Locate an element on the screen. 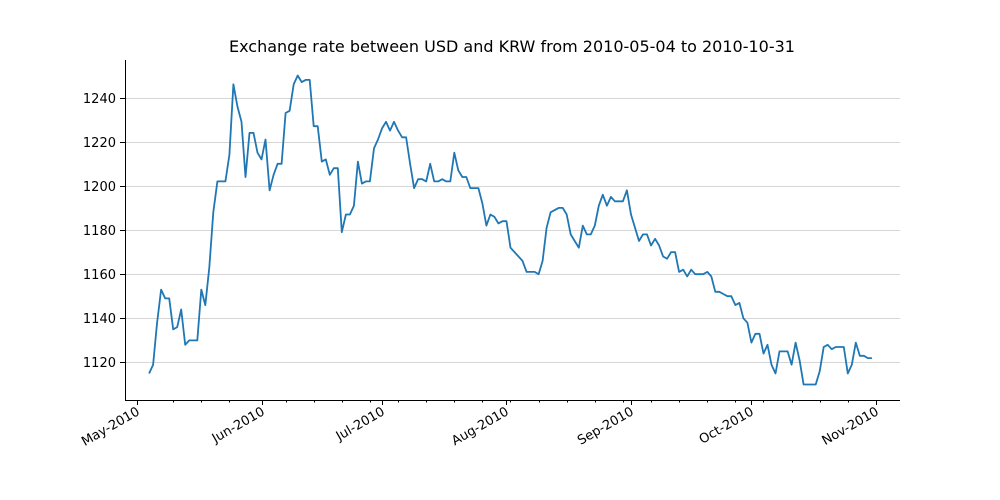 The width and height of the screenshot is (1000, 500). y-tick-label: 1200 is located at coordinates (99, 187).